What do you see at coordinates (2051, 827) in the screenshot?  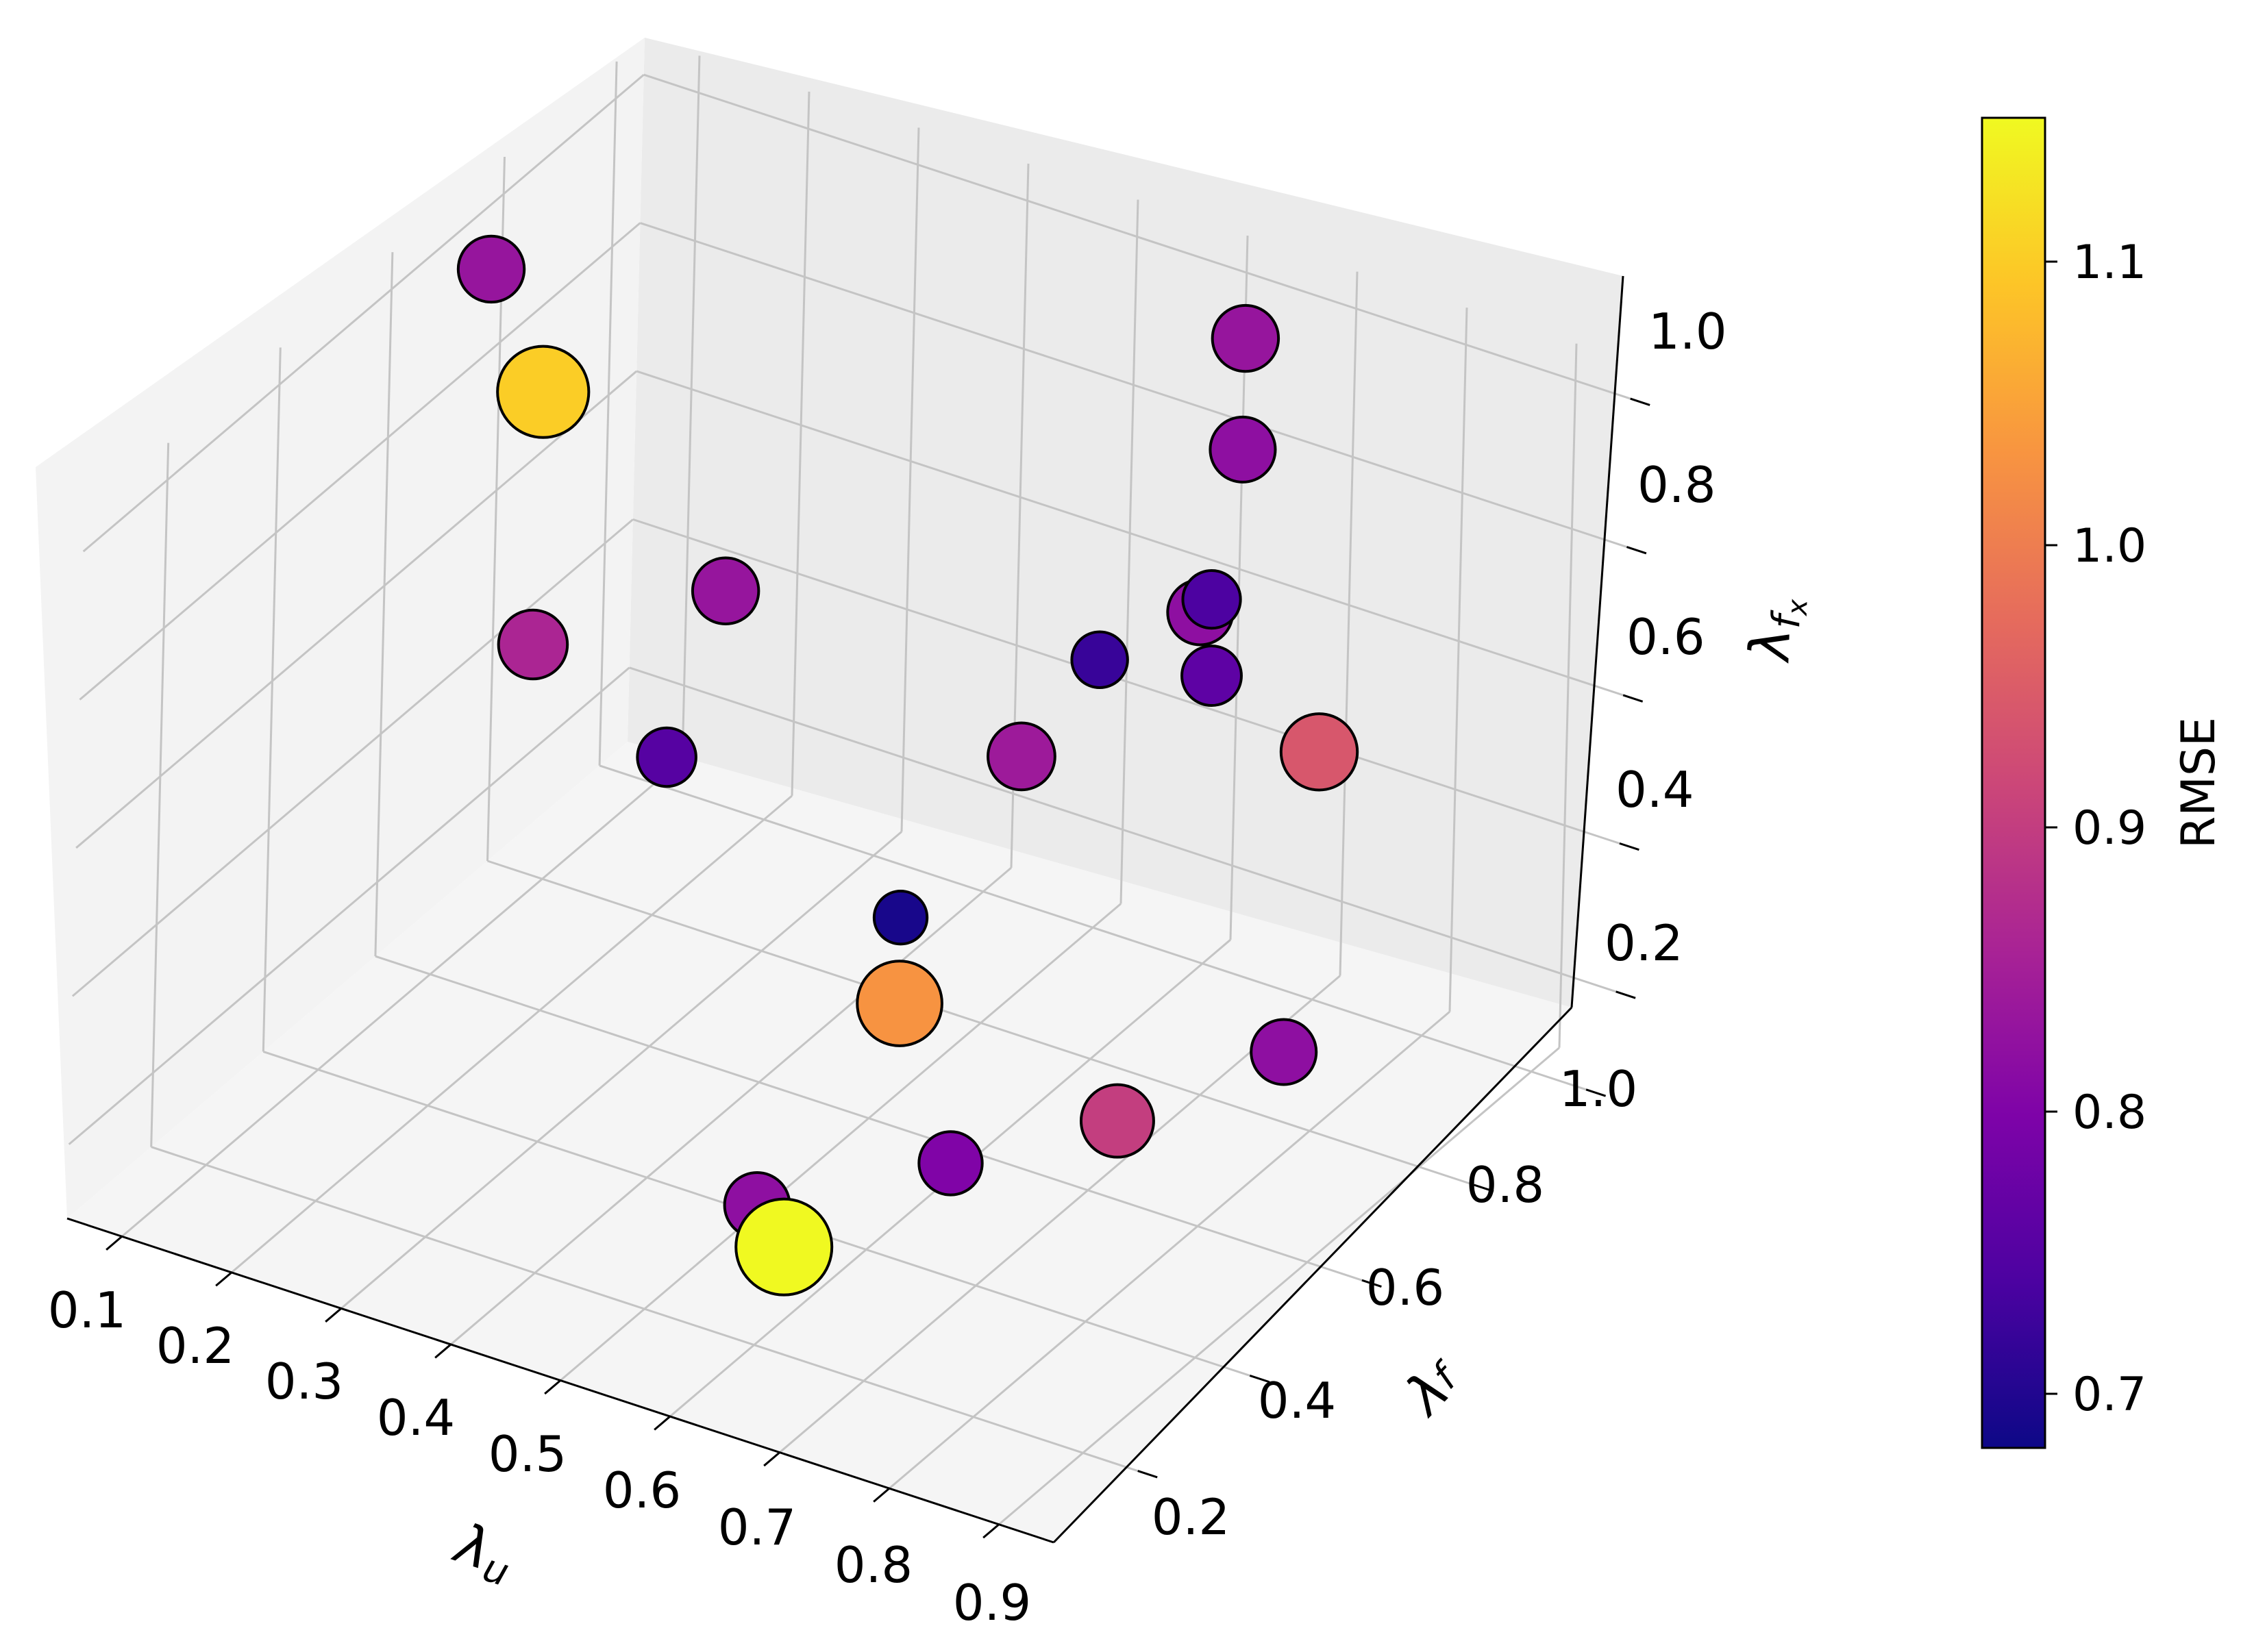 I see `colorbar-ticks` at bounding box center [2051, 827].